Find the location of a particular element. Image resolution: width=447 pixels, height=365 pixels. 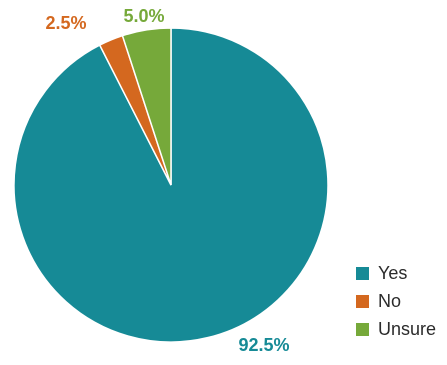

legend-item-yes: Yes is located at coordinates (401, 273).